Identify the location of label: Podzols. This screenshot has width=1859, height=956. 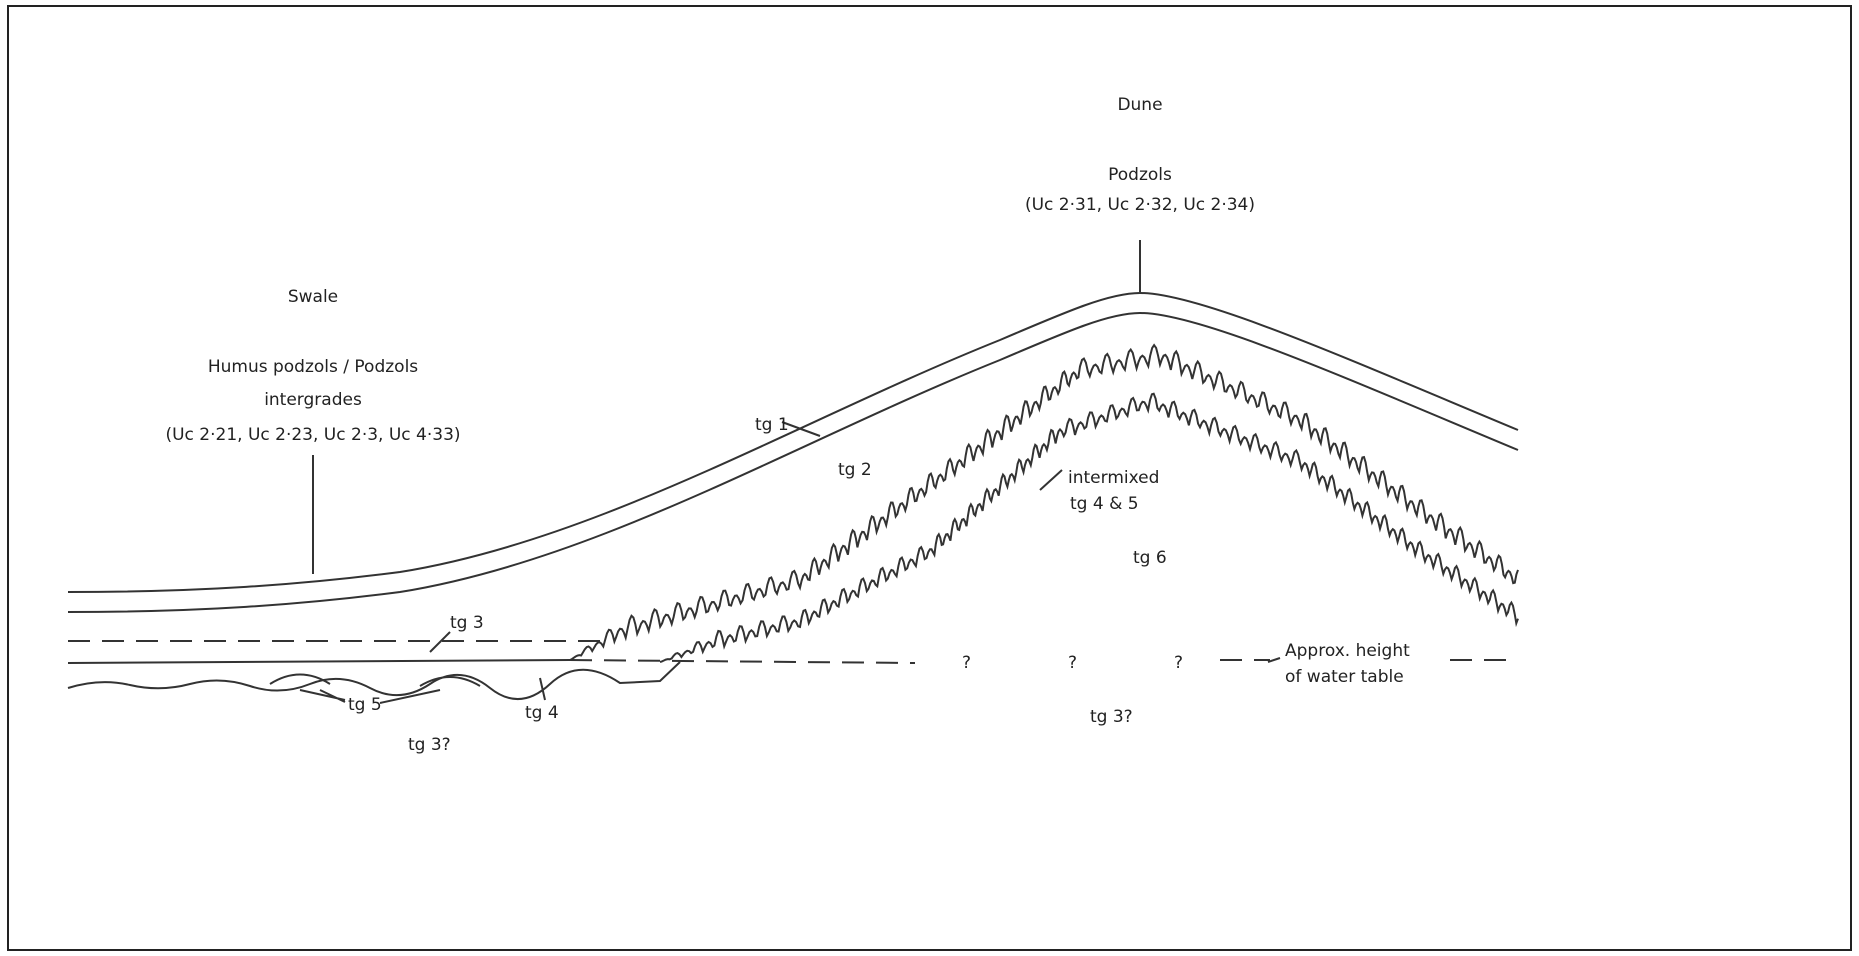
(1140, 175).